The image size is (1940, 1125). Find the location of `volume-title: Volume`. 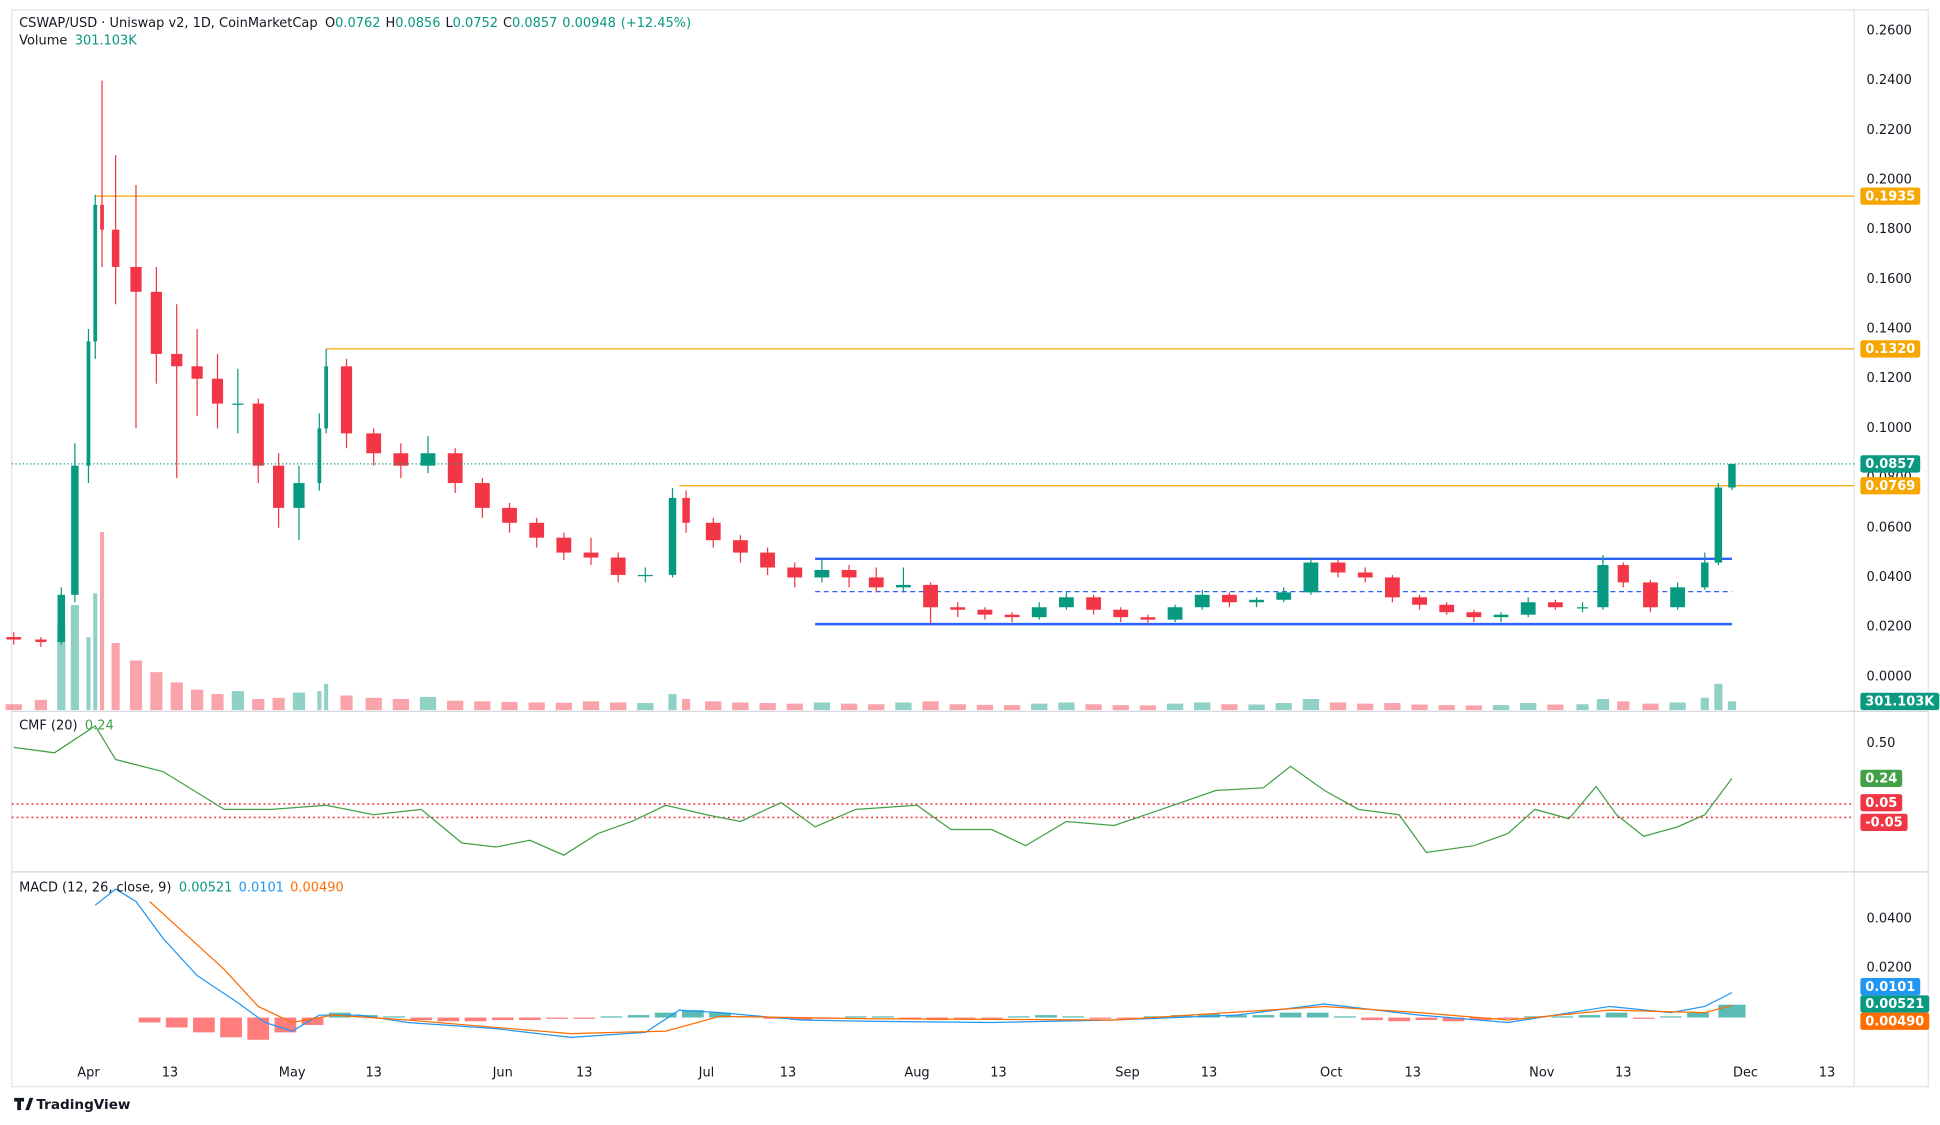

volume-title: Volume is located at coordinates (43, 40).